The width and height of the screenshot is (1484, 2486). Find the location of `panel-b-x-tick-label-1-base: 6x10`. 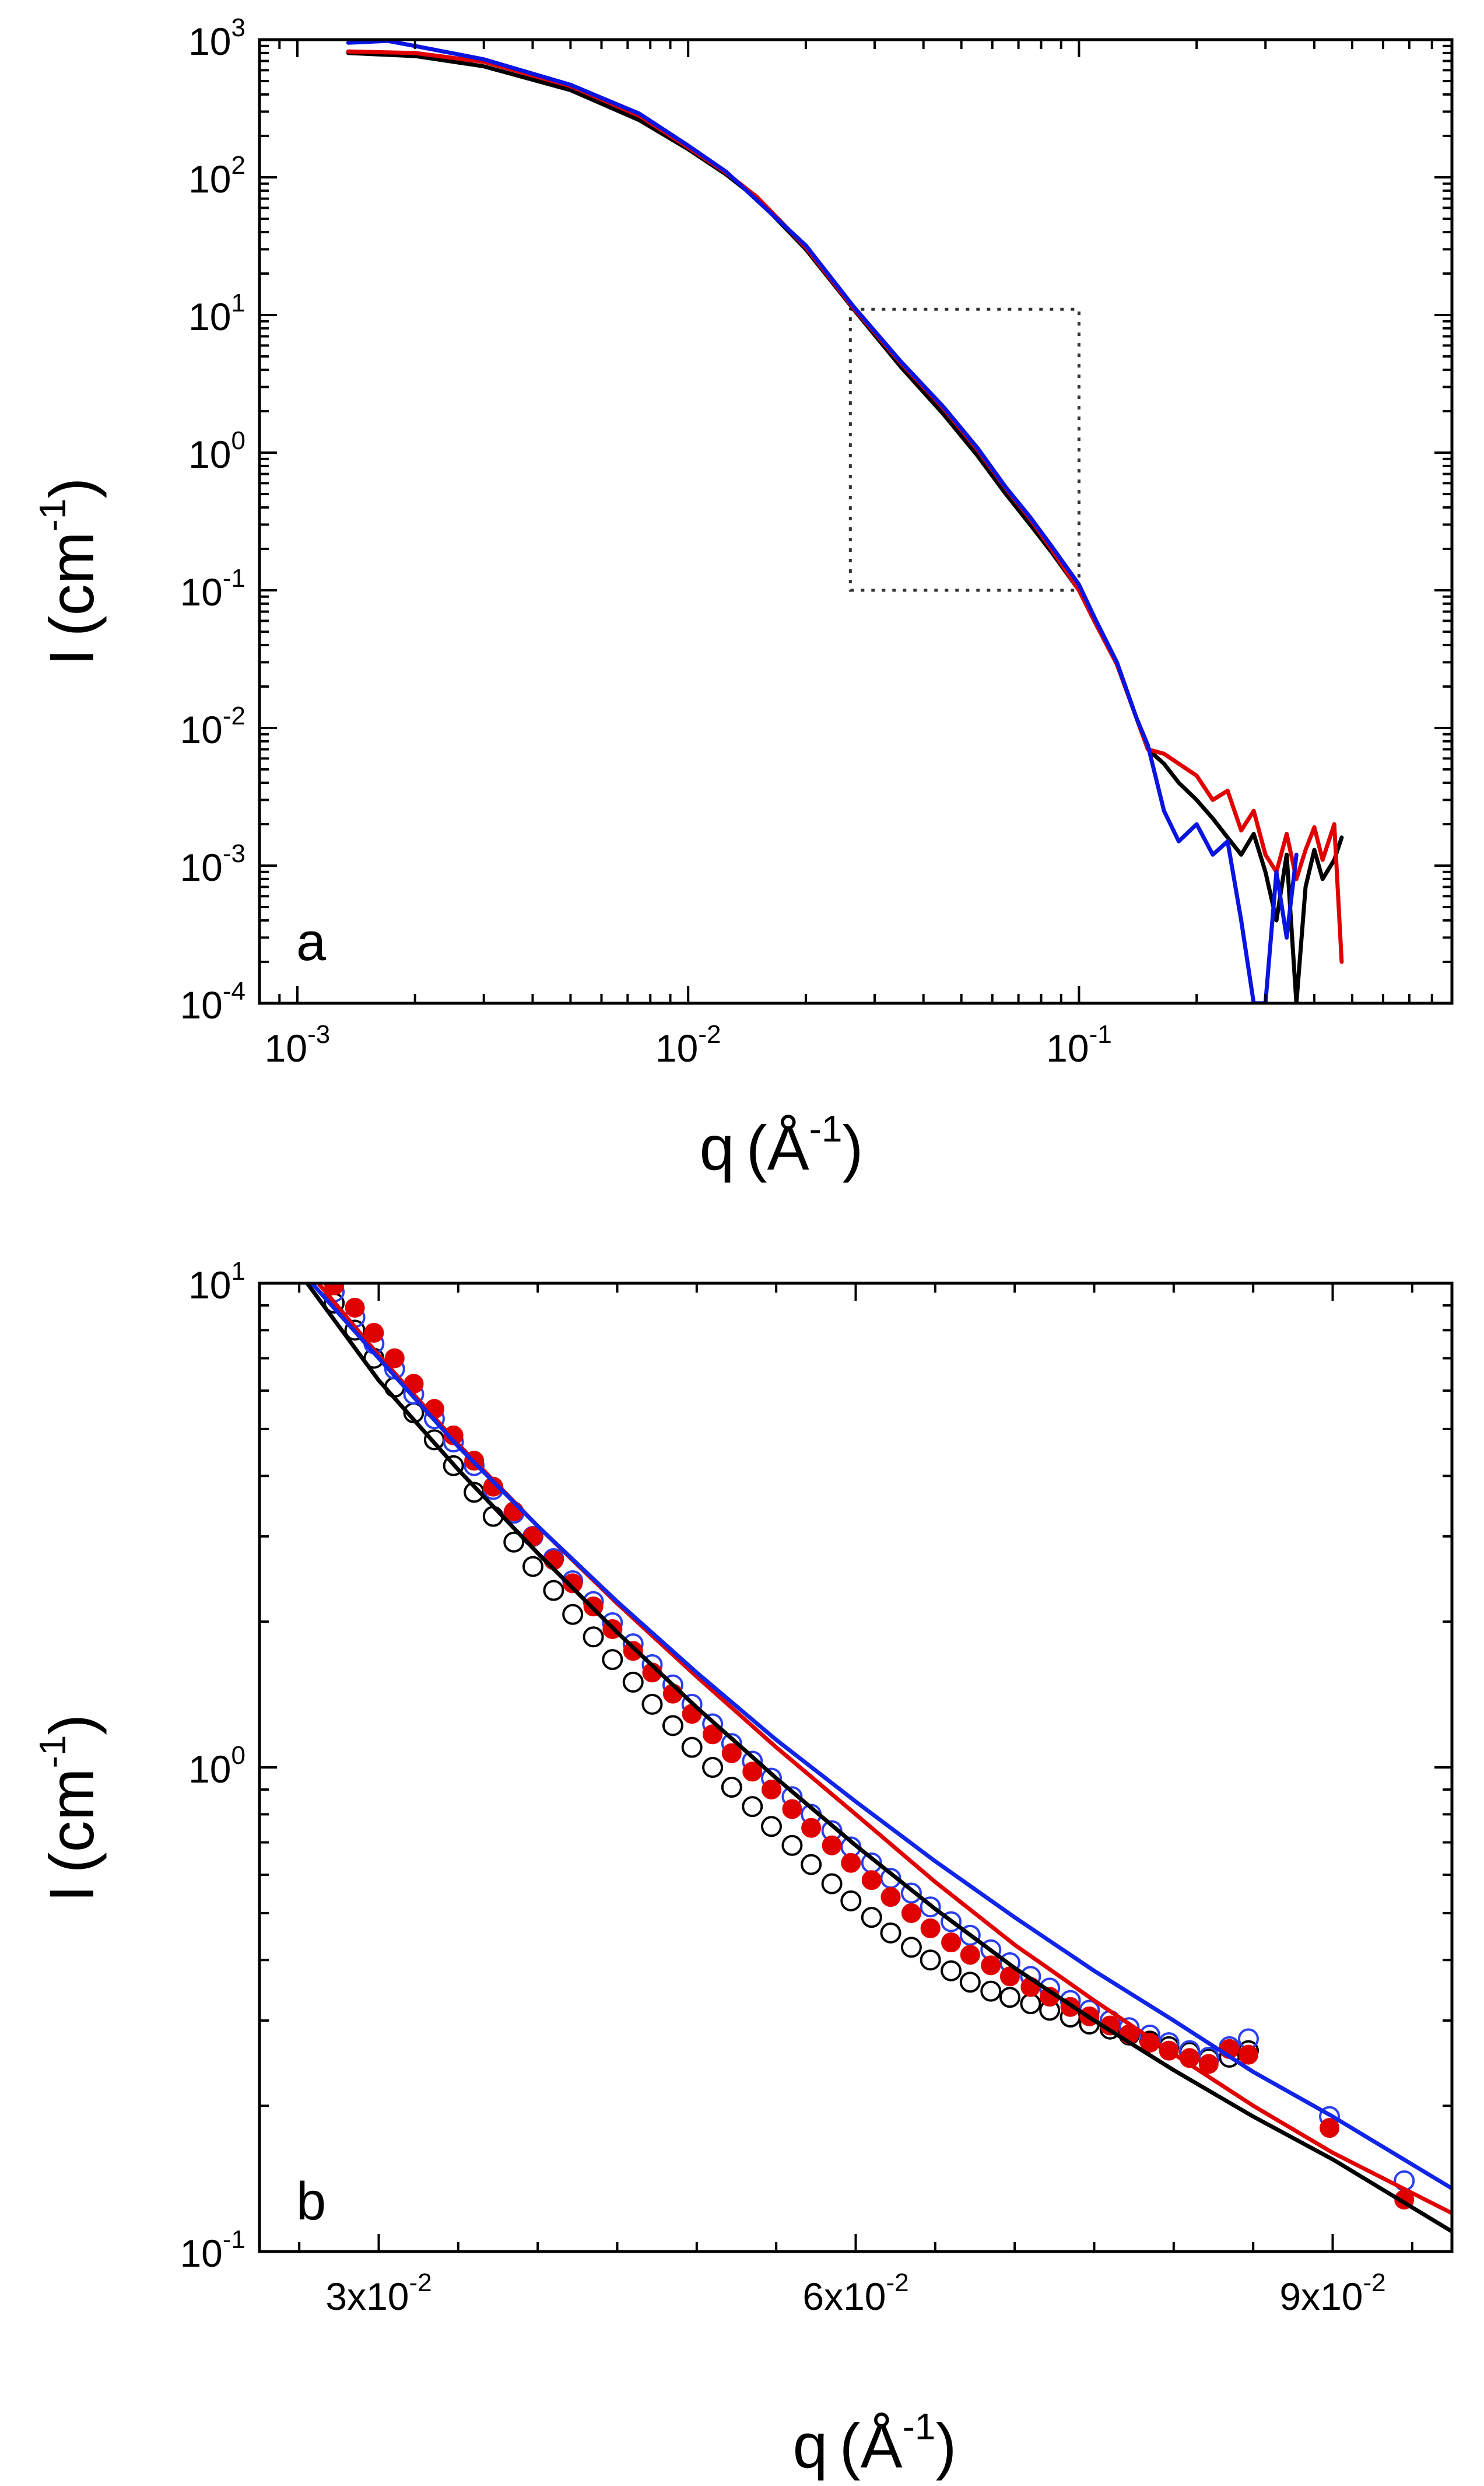

panel-b-x-tick-label-1-base: 6x10 is located at coordinates (844, 2296).